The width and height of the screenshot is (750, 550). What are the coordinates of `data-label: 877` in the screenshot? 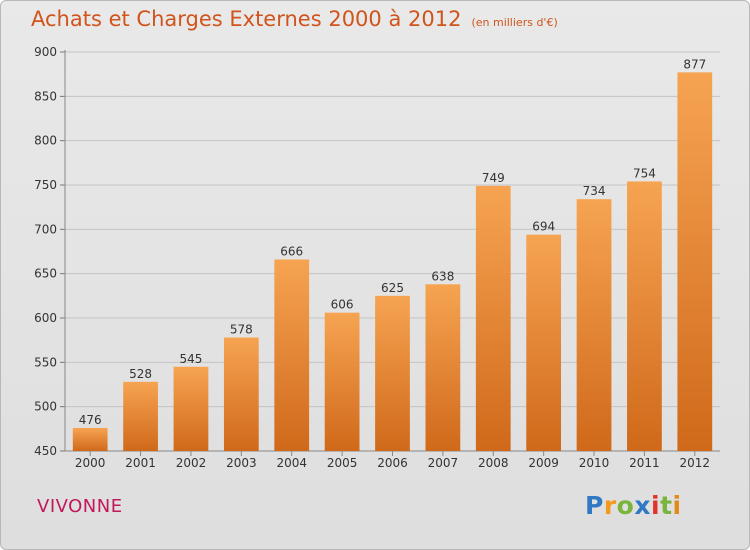 It's located at (694, 64).